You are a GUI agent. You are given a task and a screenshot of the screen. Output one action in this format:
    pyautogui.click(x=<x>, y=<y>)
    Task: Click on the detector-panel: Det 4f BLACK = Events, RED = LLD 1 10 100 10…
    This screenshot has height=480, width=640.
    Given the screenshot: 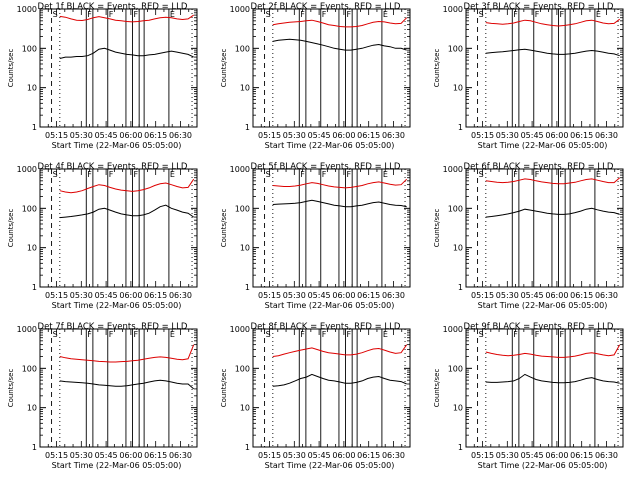 What is the action you would take?
    pyautogui.click(x=102, y=236)
    